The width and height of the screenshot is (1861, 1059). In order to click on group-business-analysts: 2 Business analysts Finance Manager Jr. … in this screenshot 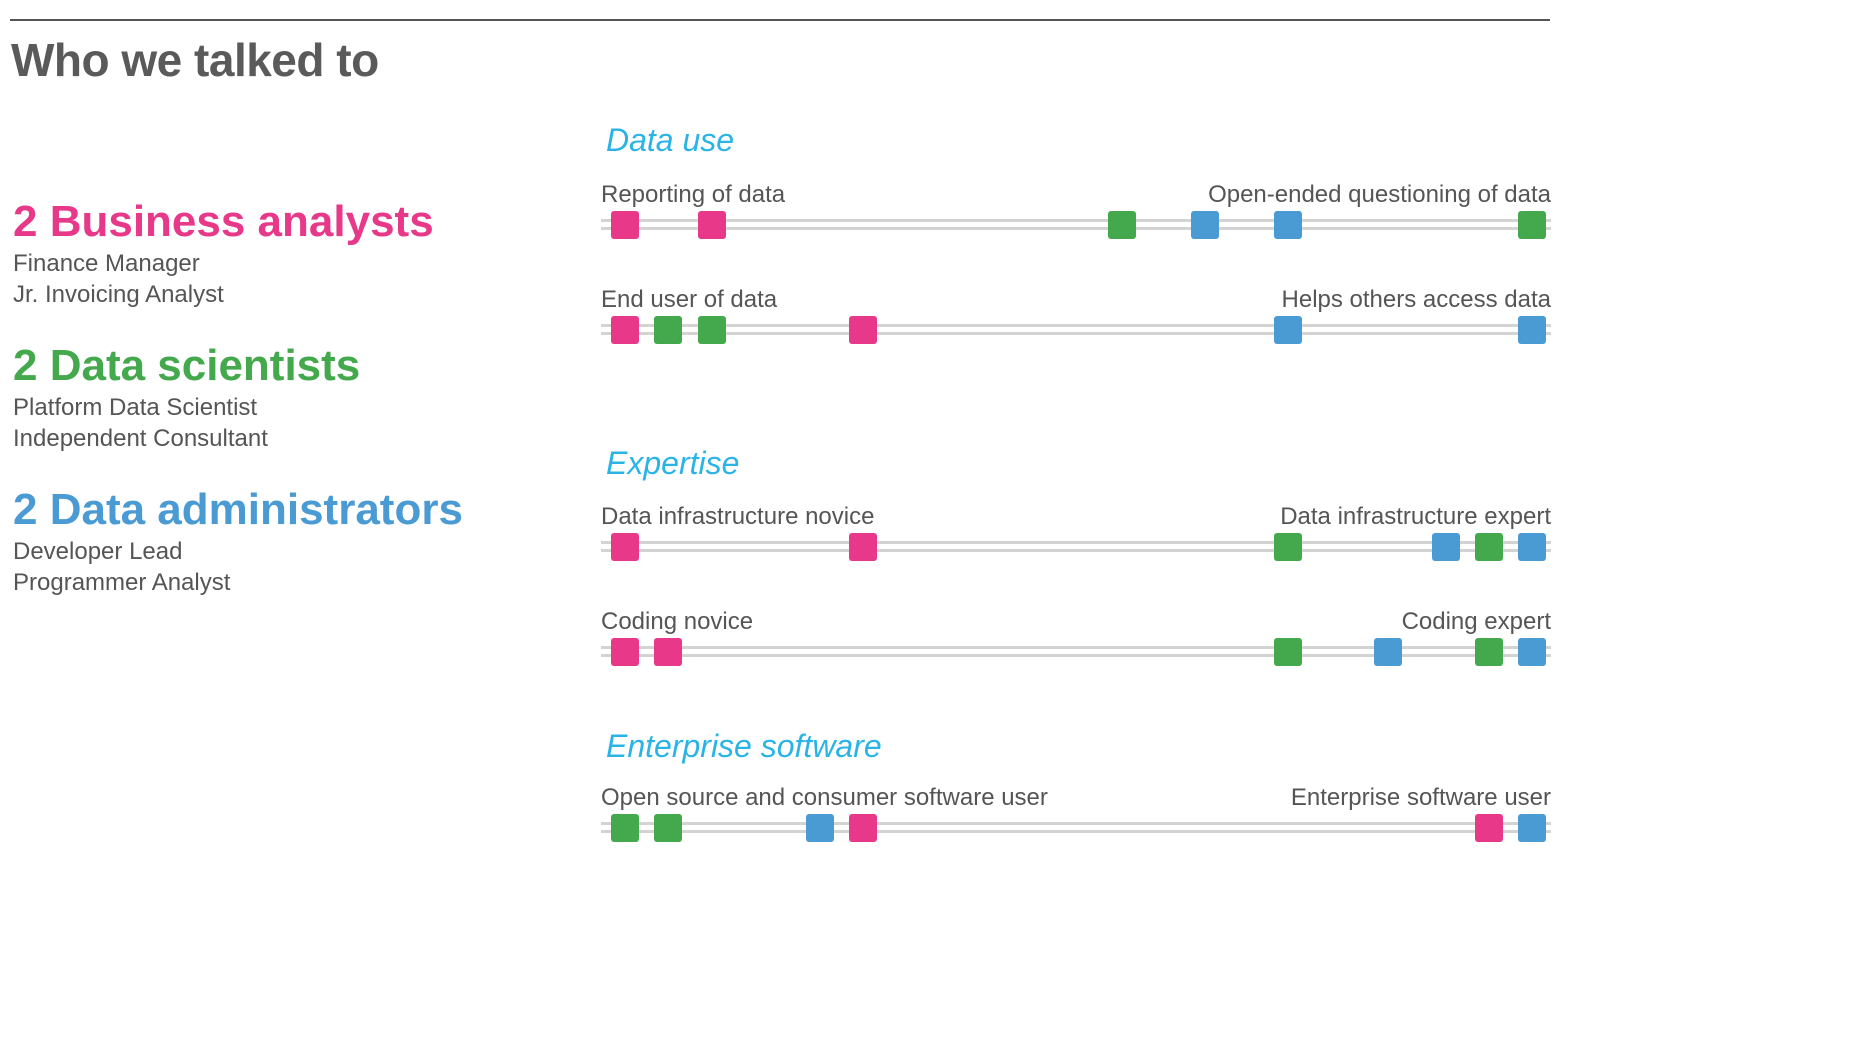, I will do `click(223, 253)`.